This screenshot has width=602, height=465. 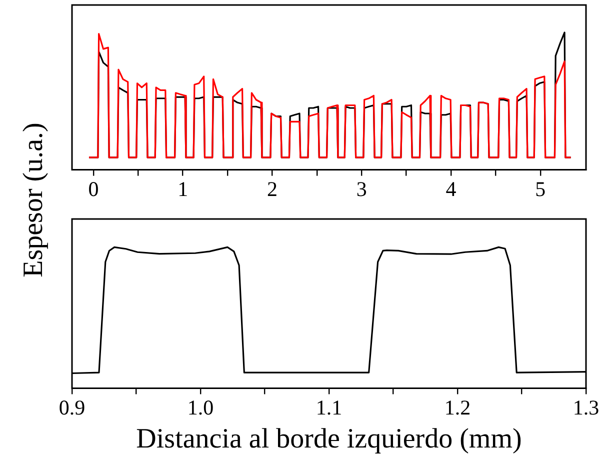 What do you see at coordinates (183, 188) in the screenshot?
I see `x-tick-label: 1` at bounding box center [183, 188].